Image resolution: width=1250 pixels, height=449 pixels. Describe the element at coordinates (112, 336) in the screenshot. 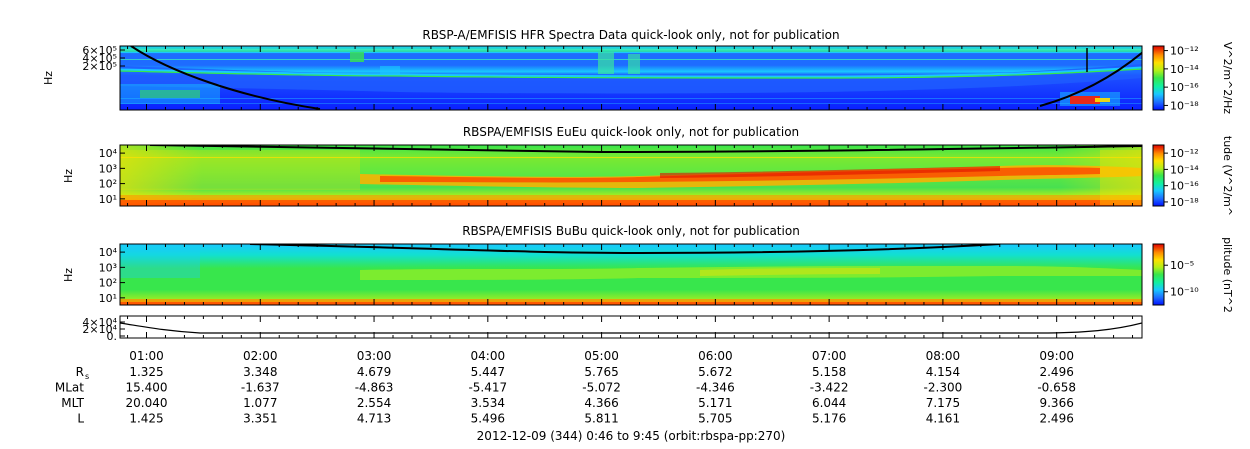

I see `y-tick-label: 0.` at that location.